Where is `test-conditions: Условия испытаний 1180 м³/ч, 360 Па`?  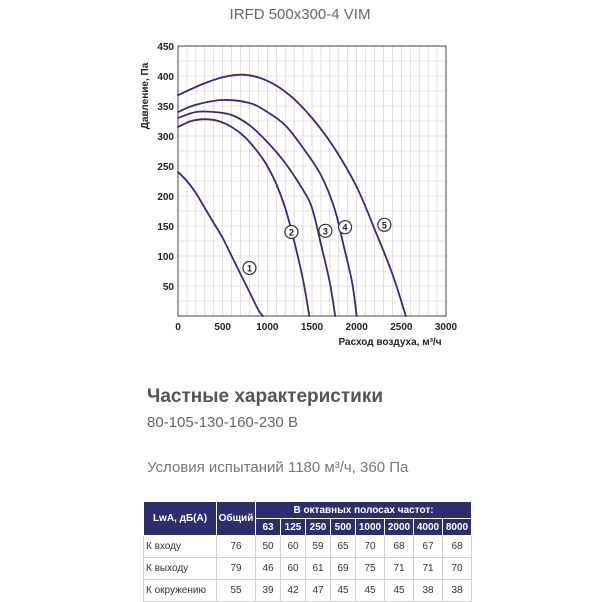 test-conditions: Условия испытаний 1180 м³/ч, 360 Па is located at coordinates (278, 467).